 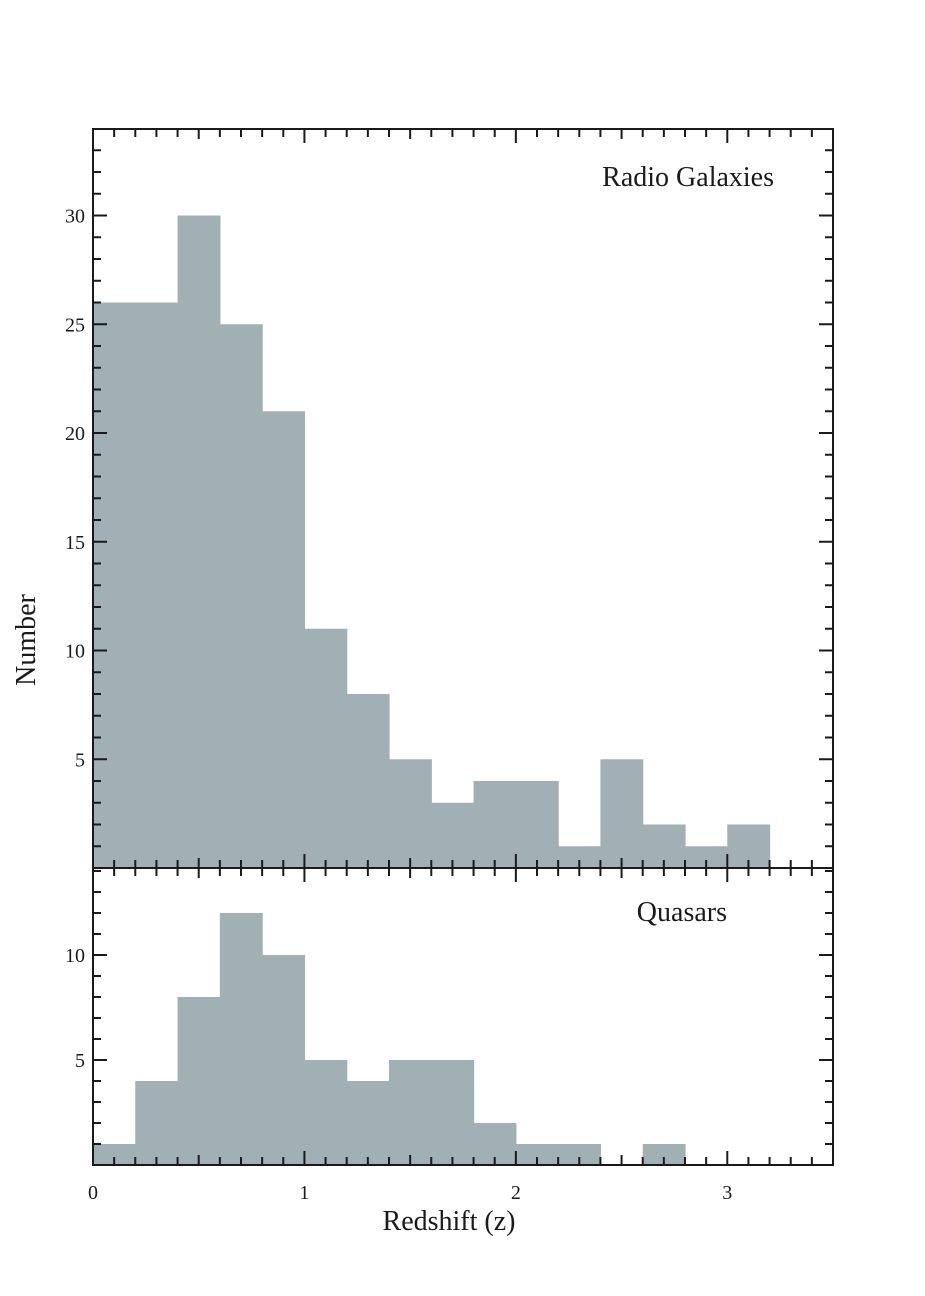 What do you see at coordinates (75, 434) in the screenshot?
I see `y-tick-label: 20` at bounding box center [75, 434].